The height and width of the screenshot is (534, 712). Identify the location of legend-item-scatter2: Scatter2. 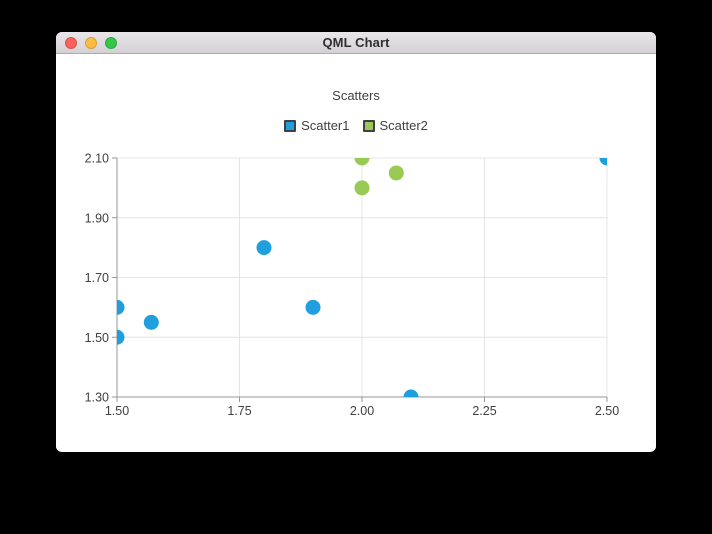
(395, 125).